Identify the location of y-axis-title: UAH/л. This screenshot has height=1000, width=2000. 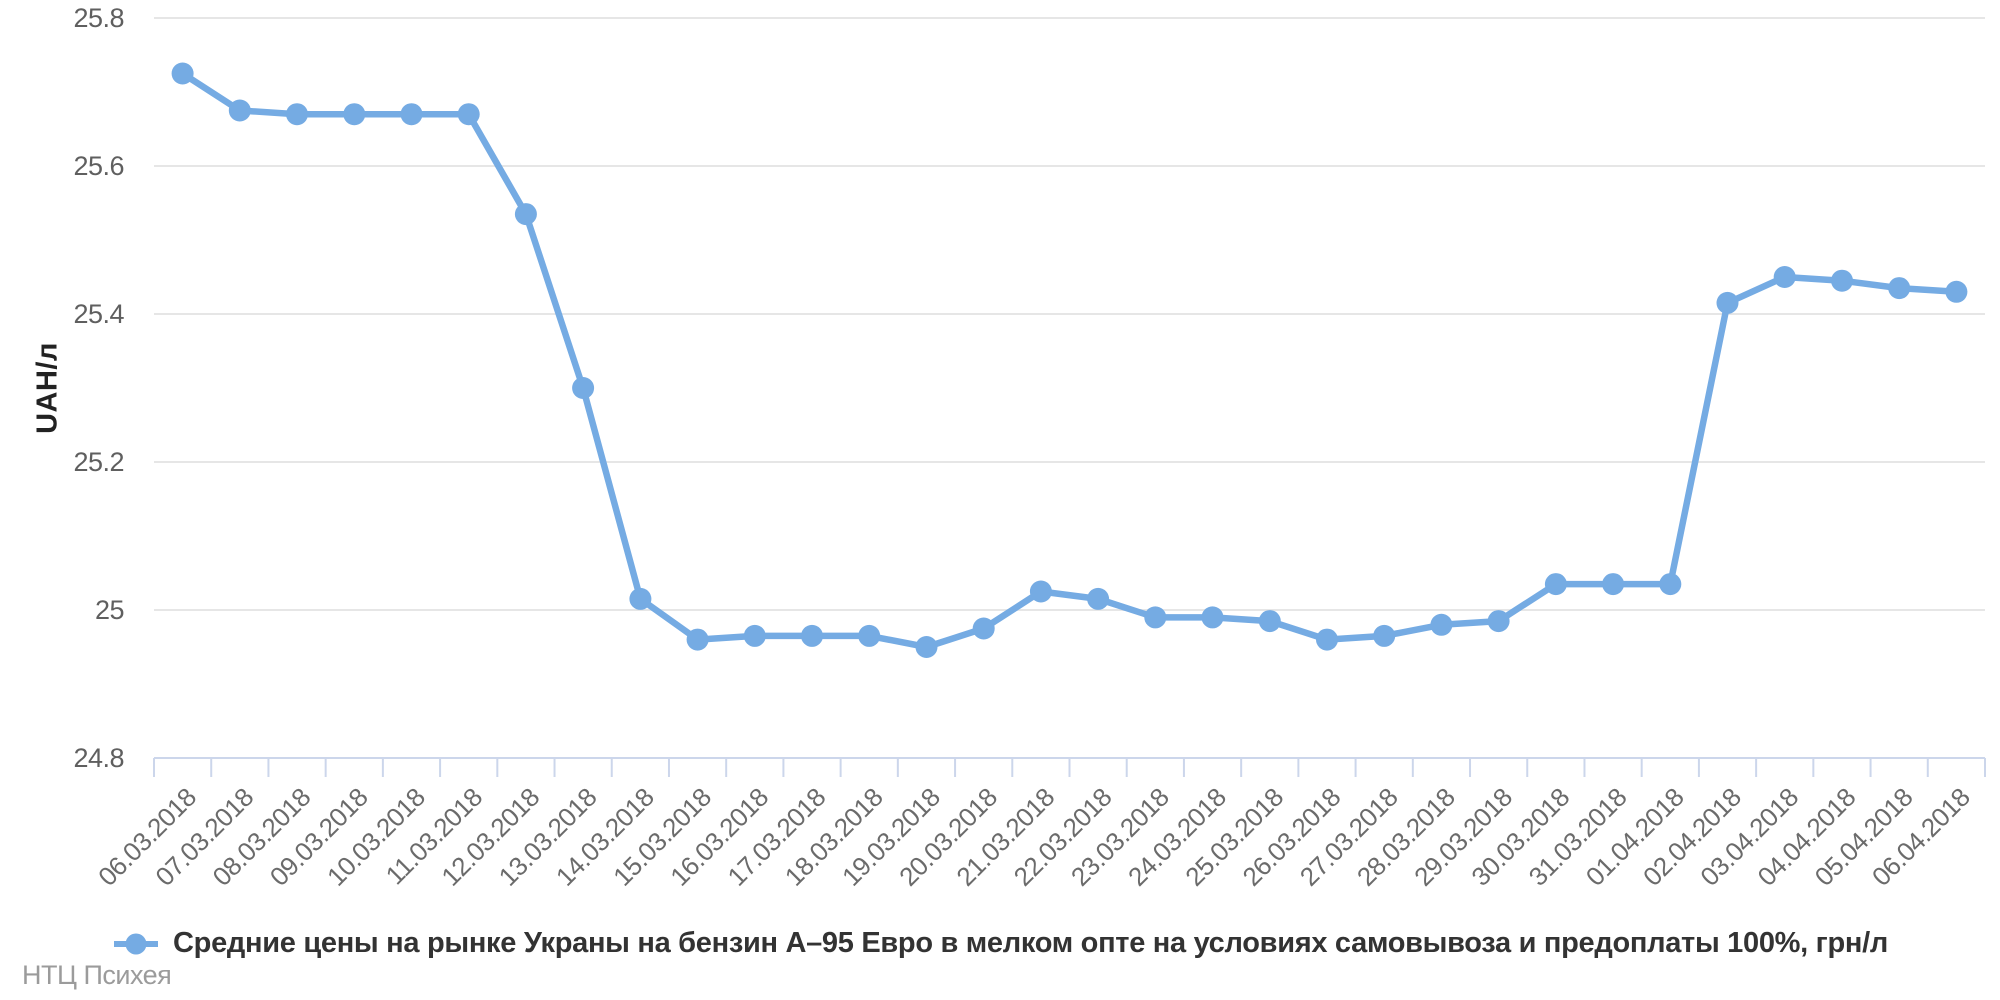
(47, 388).